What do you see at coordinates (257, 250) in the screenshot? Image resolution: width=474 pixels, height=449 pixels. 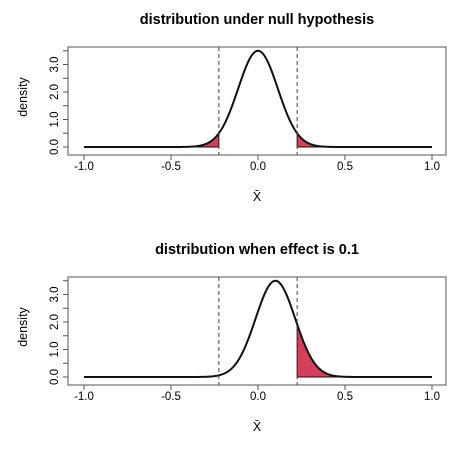 I see `chart-title: distribution when effect is 0.1` at bounding box center [257, 250].